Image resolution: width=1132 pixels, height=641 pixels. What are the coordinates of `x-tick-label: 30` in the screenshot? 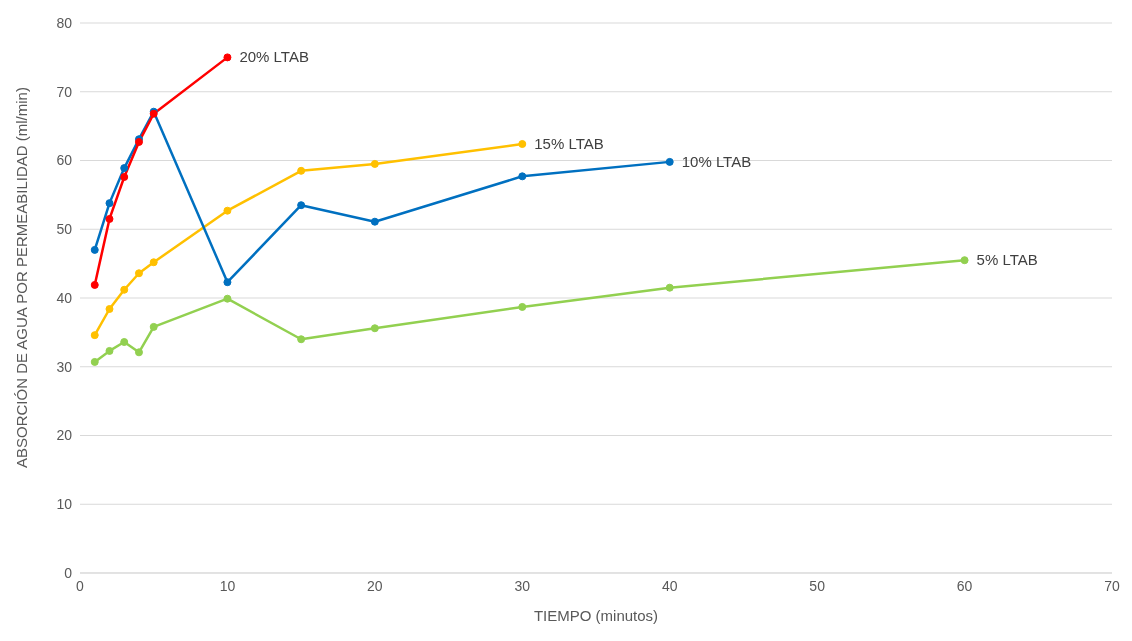 It's located at (522, 585).